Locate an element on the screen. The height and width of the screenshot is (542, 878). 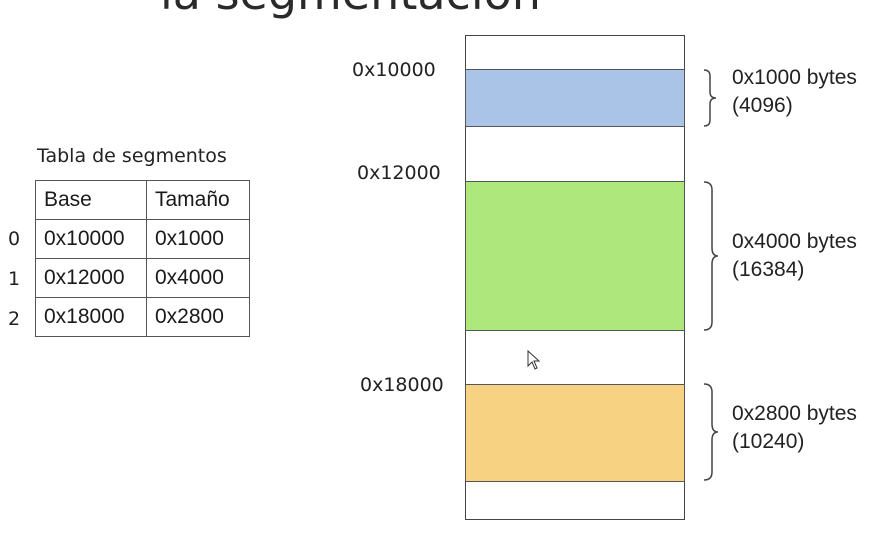
cell-size: 0x4000 is located at coordinates (198, 278).